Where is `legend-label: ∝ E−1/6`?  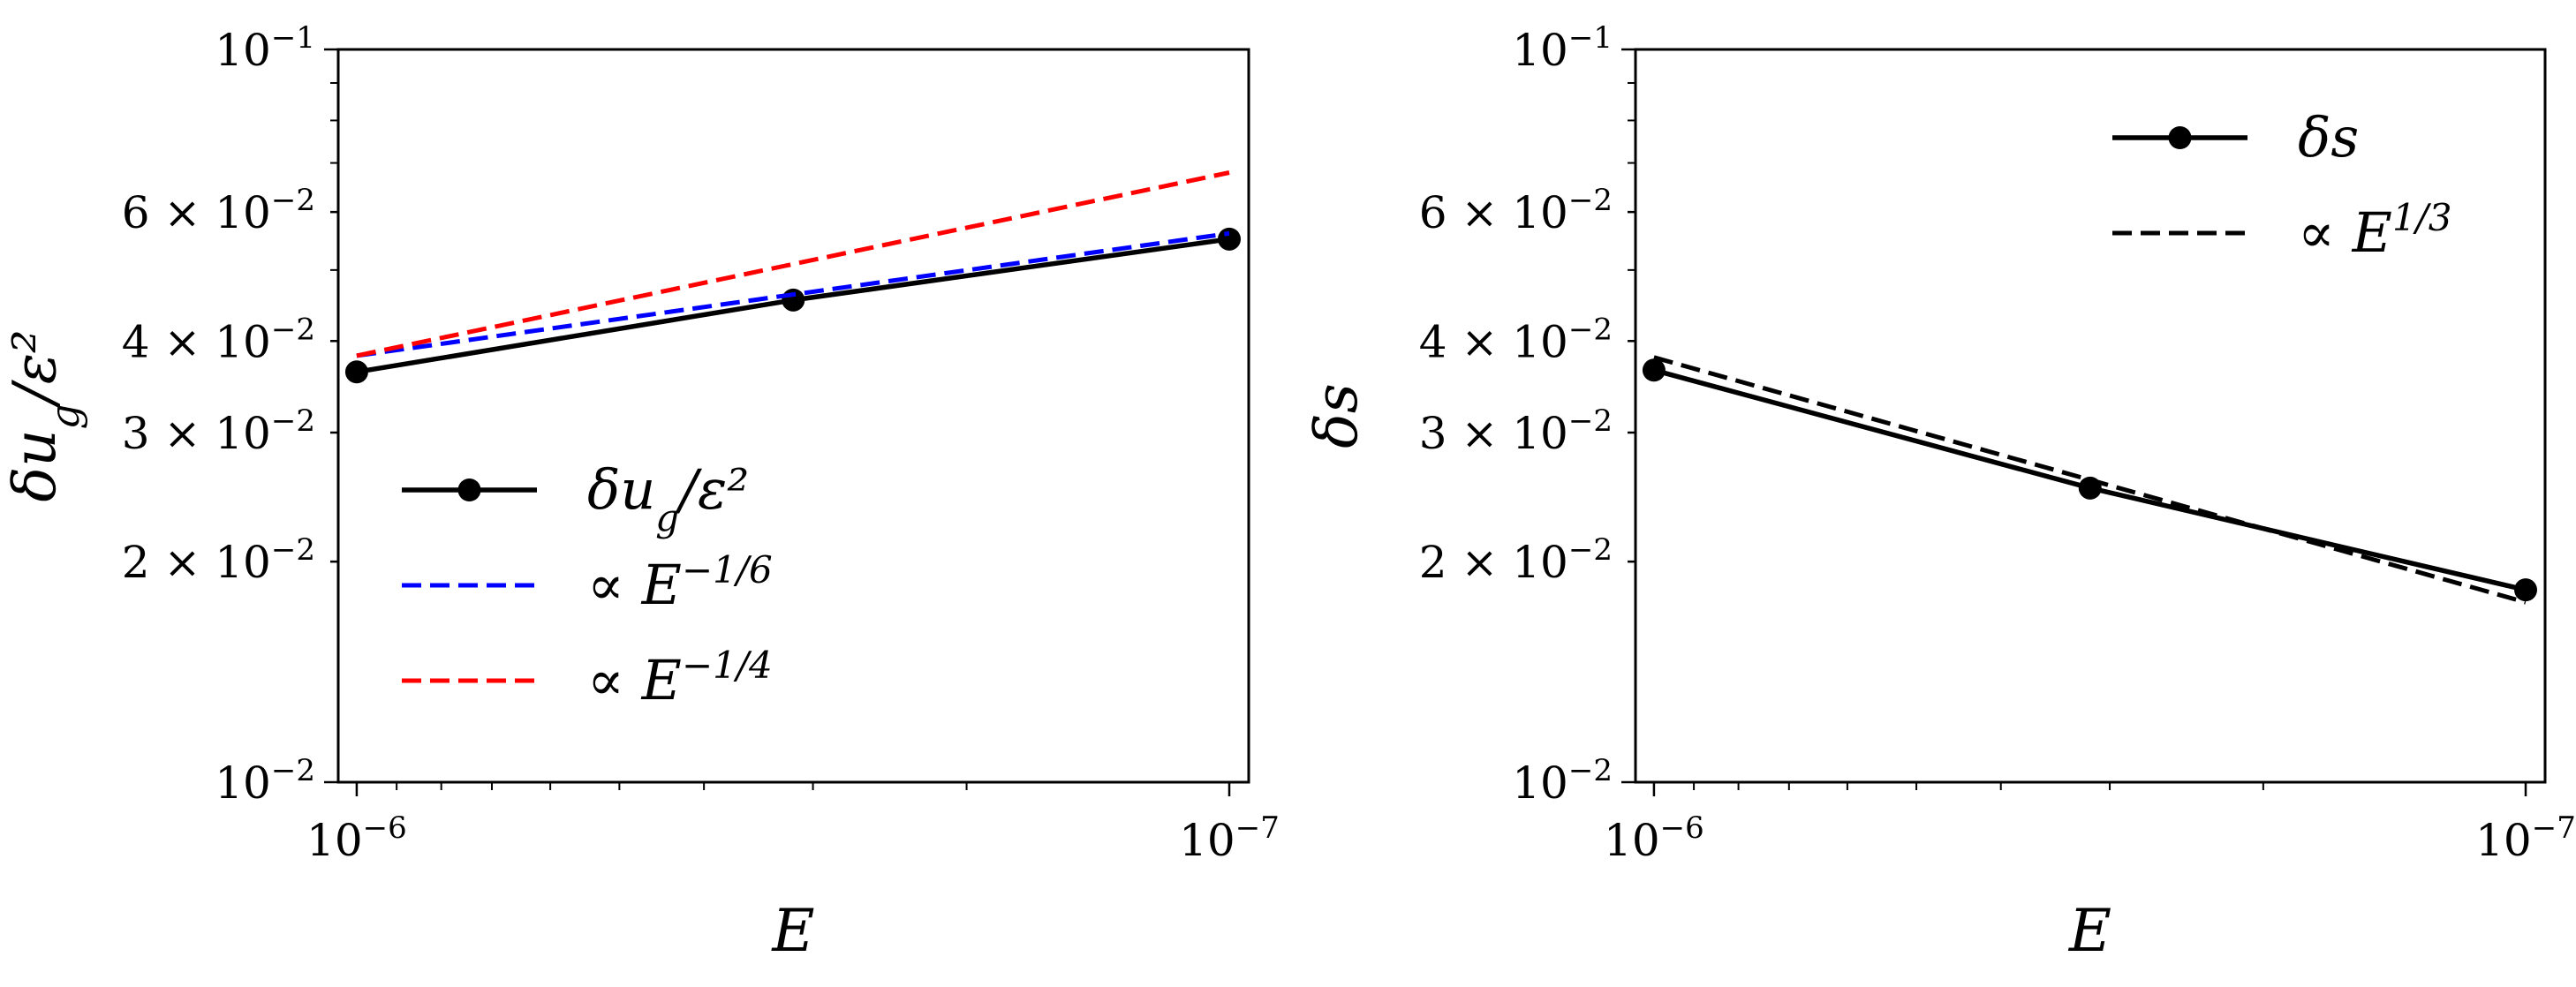 legend-label: ∝ E−1/6 is located at coordinates (680, 583).